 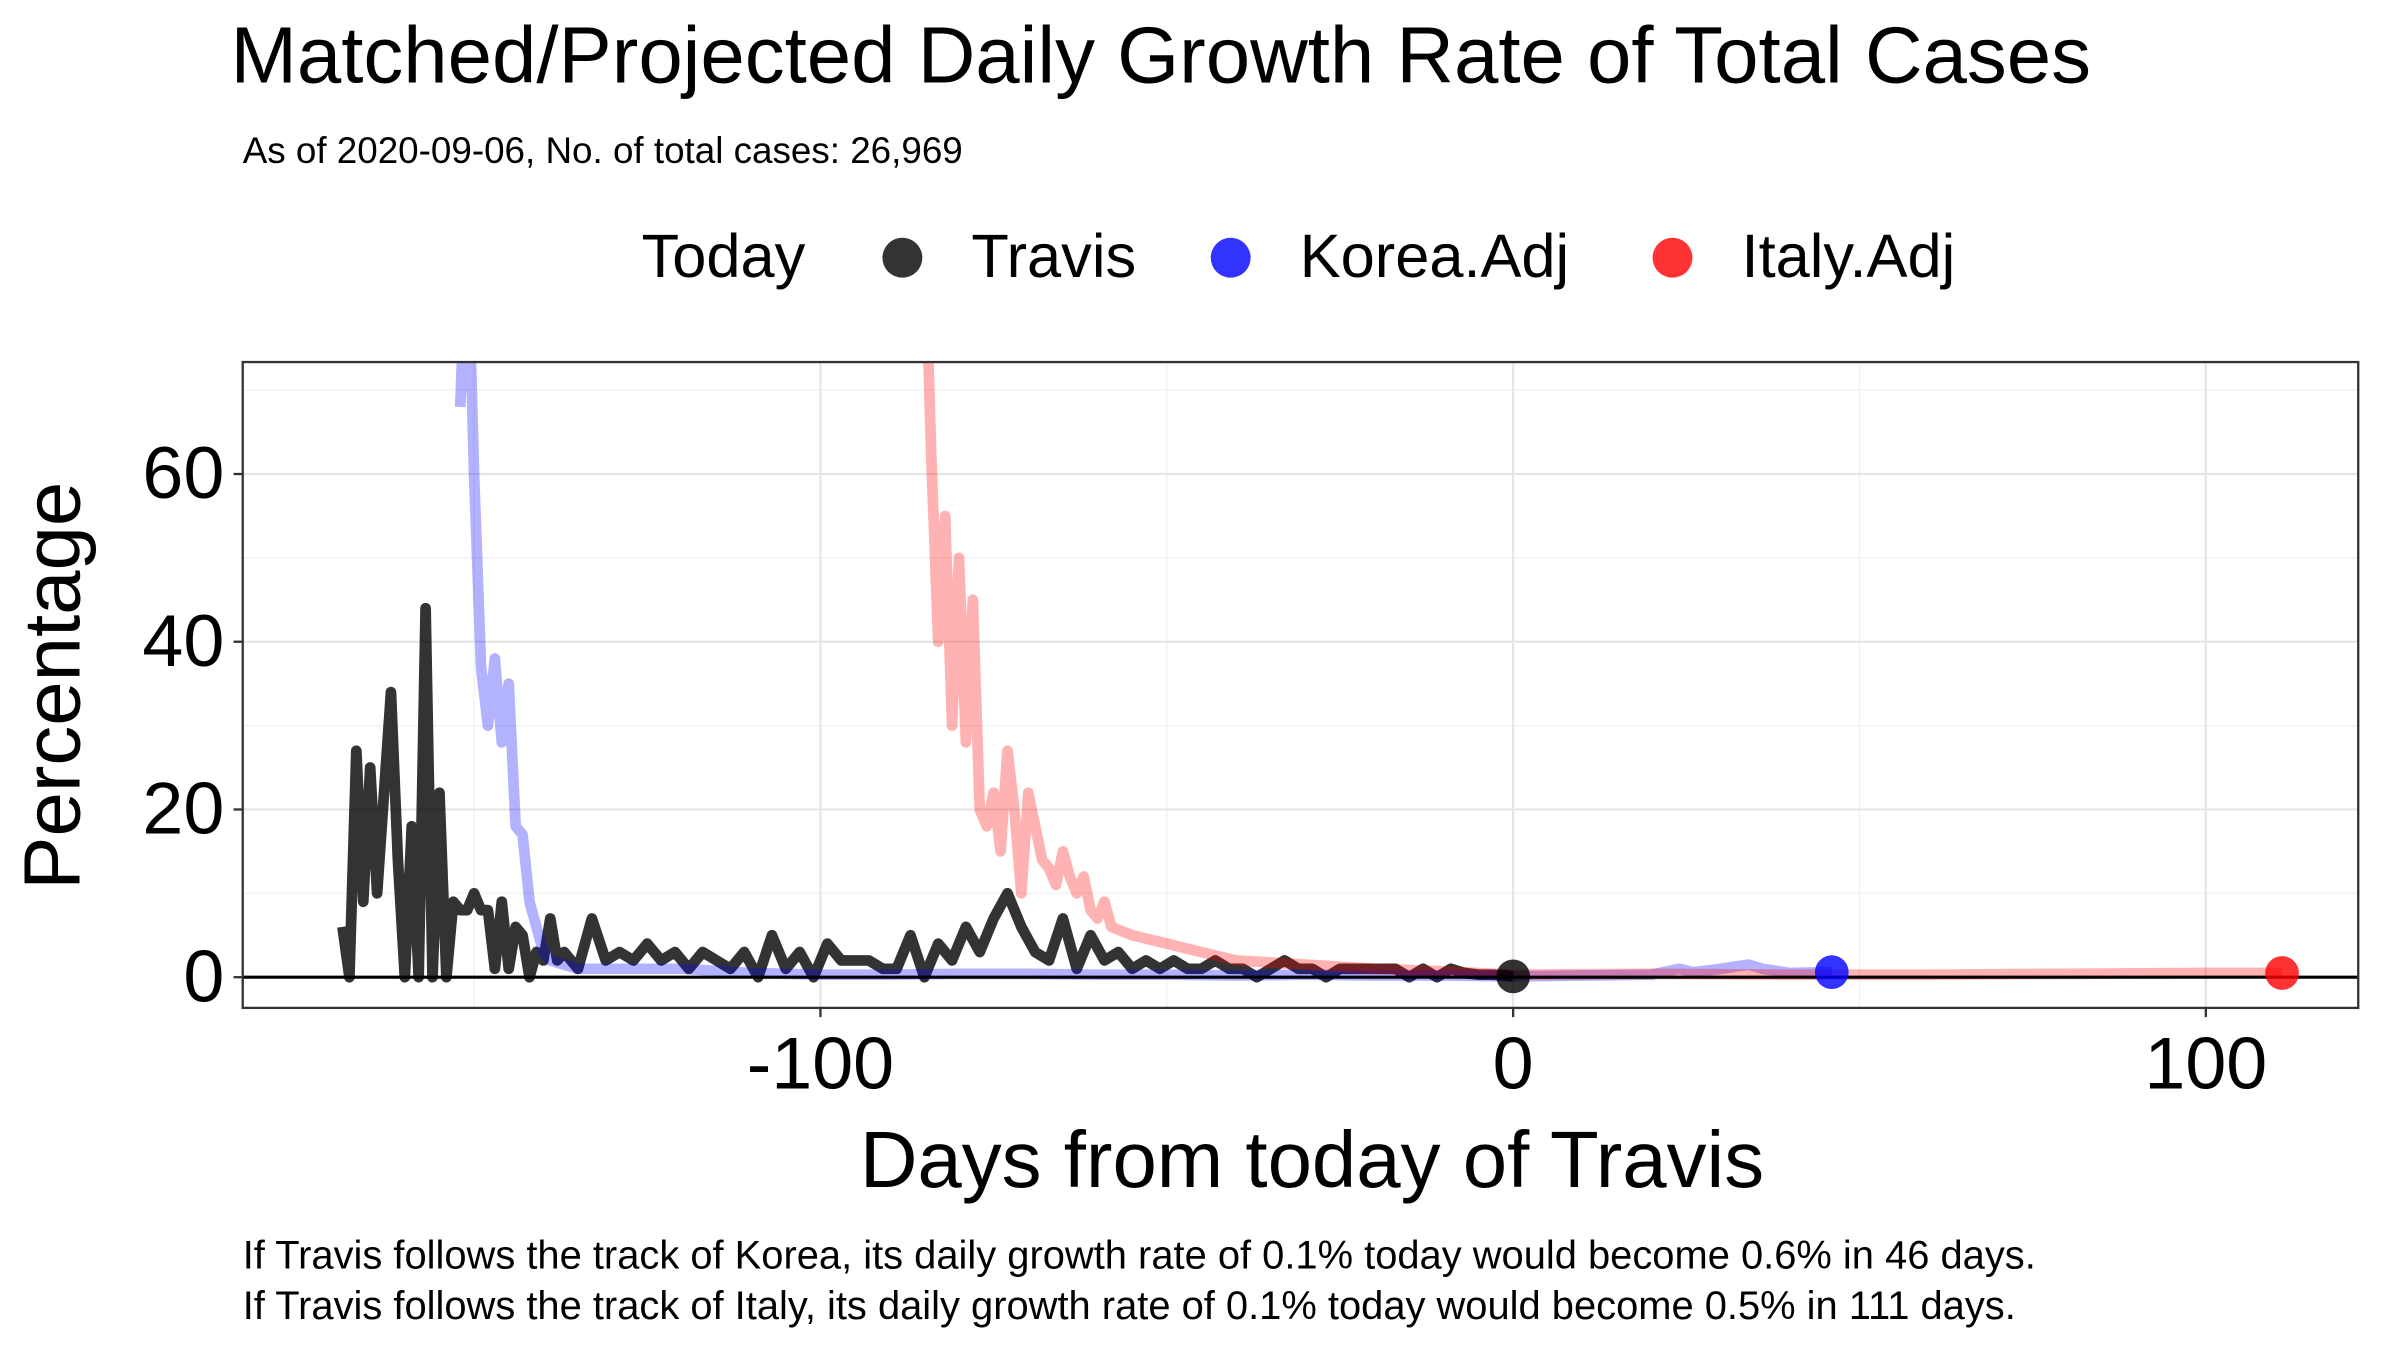 What do you see at coordinates (1312, 1159) in the screenshot?
I see `x-axis-title: Days from today of Travis` at bounding box center [1312, 1159].